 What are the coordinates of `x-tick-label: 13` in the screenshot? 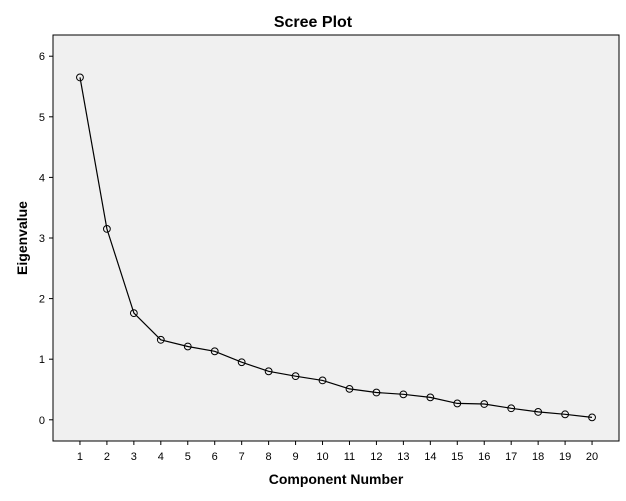 It's located at (403, 457).